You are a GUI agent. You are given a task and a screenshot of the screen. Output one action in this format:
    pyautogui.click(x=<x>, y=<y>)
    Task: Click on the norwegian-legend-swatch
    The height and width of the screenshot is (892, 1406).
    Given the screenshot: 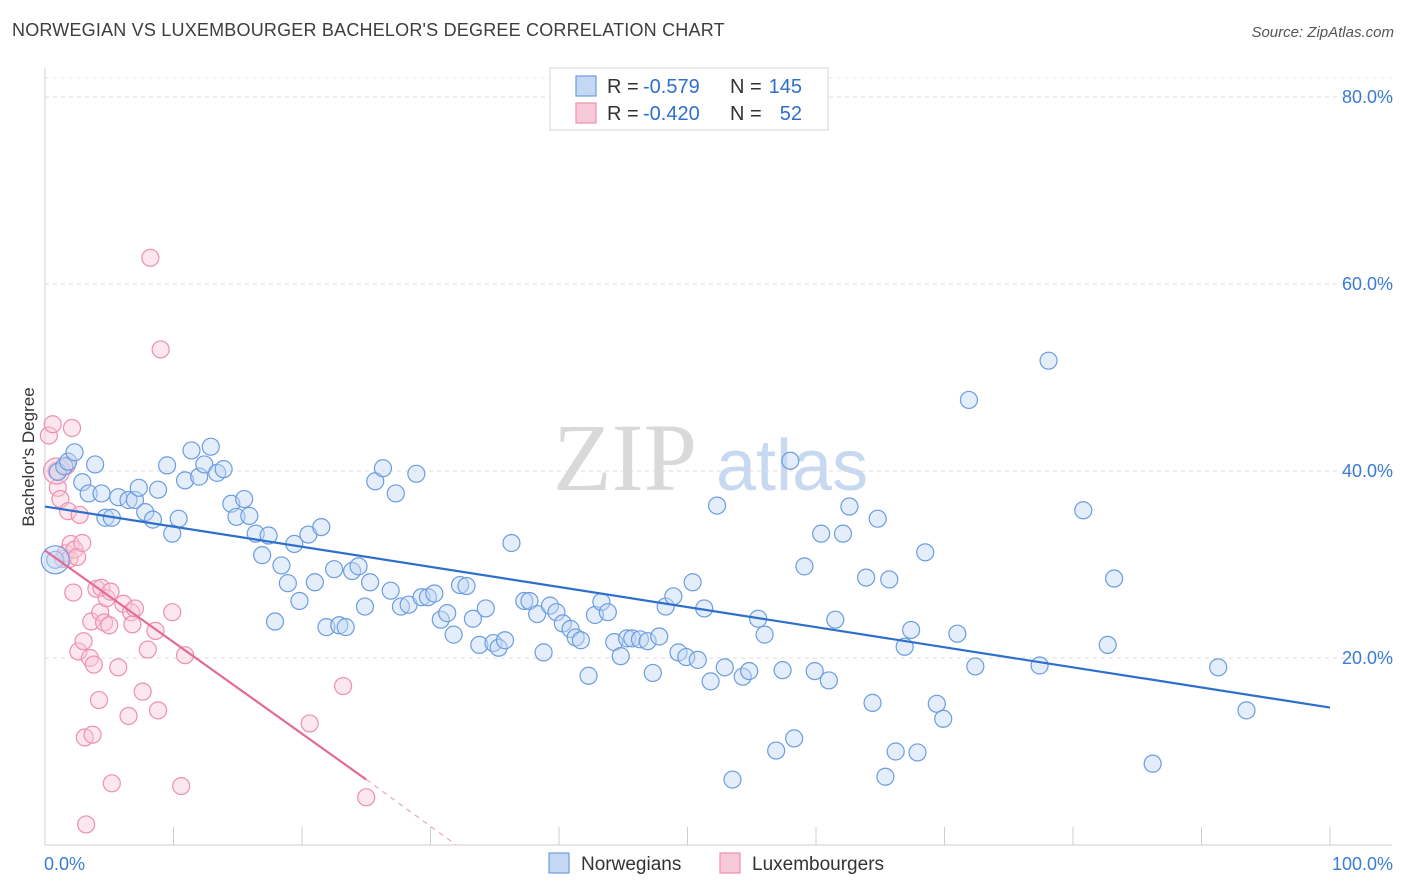 What is the action you would take?
    pyautogui.click(x=586, y=86)
    